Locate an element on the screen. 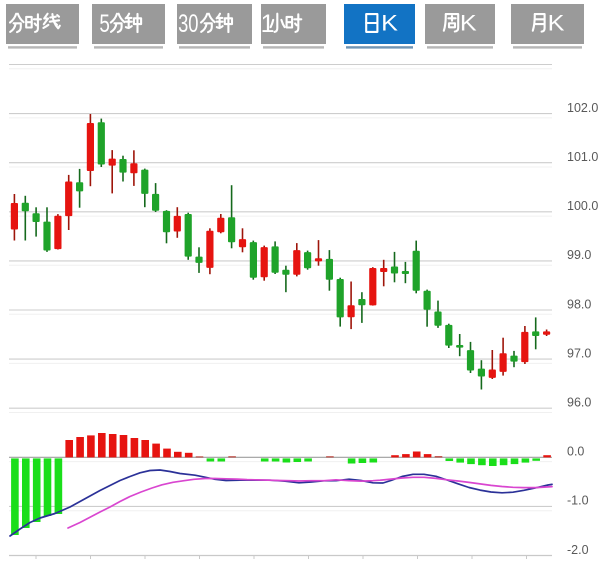 This screenshot has width=604, height=564. svg-text: 100.0 is located at coordinates (582, 206).